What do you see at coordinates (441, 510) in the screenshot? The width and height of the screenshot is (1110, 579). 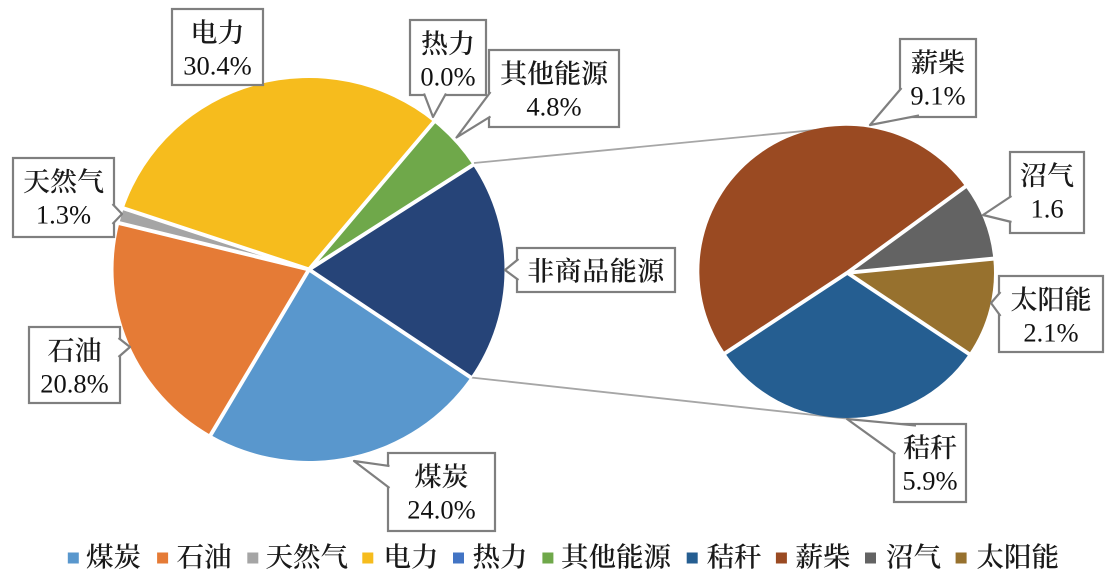 I see `svg-text: 24.0%` at bounding box center [441, 510].